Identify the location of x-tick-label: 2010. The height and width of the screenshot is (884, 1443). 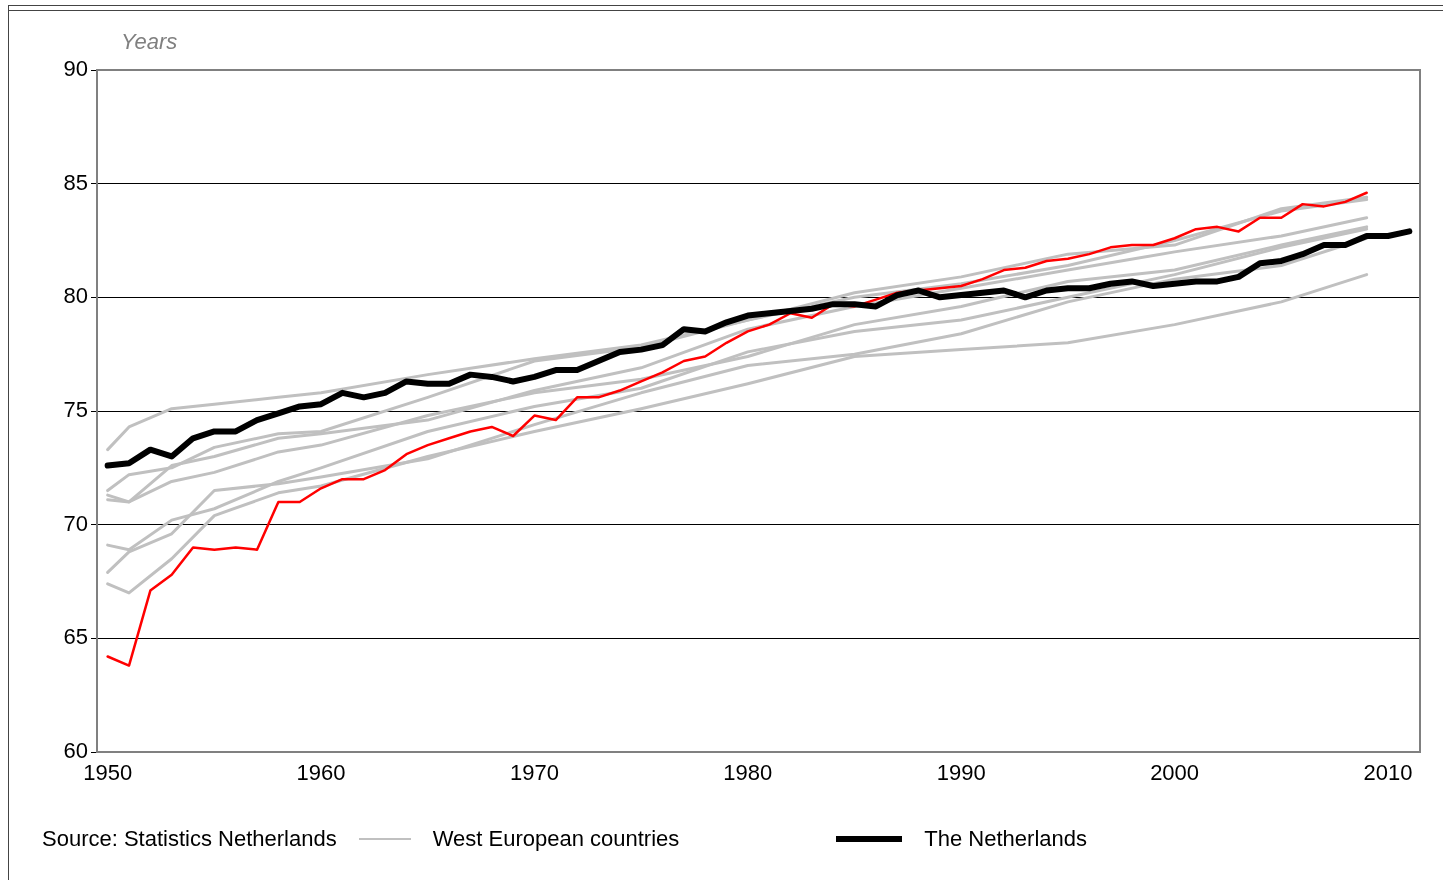
(1388, 773).